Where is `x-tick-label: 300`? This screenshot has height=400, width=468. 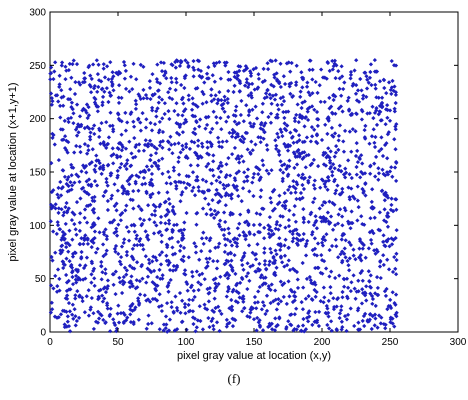
x-tick-label: 300 is located at coordinates (458, 342).